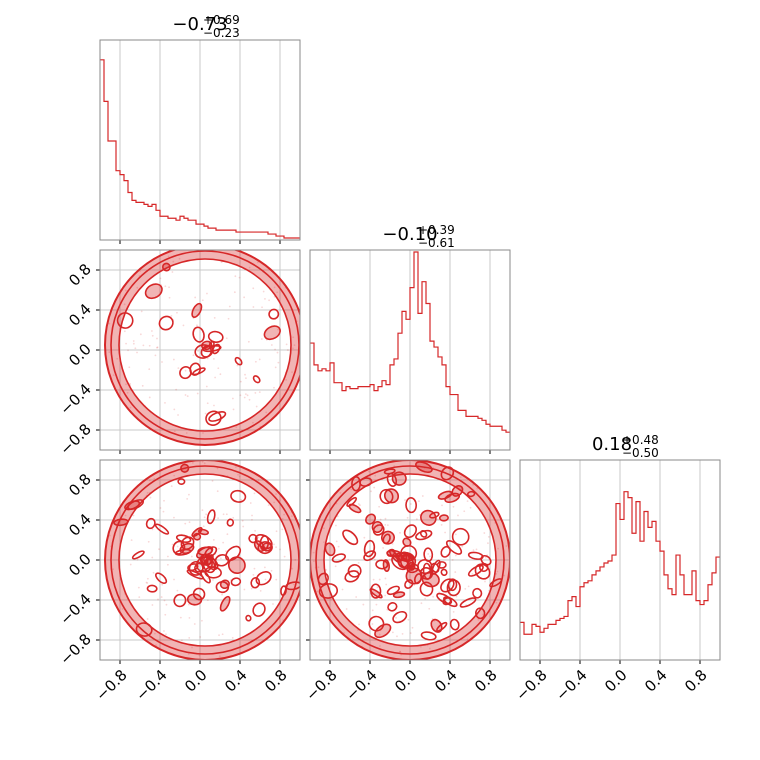  I want to click on contour-ring, so click(205, 560).